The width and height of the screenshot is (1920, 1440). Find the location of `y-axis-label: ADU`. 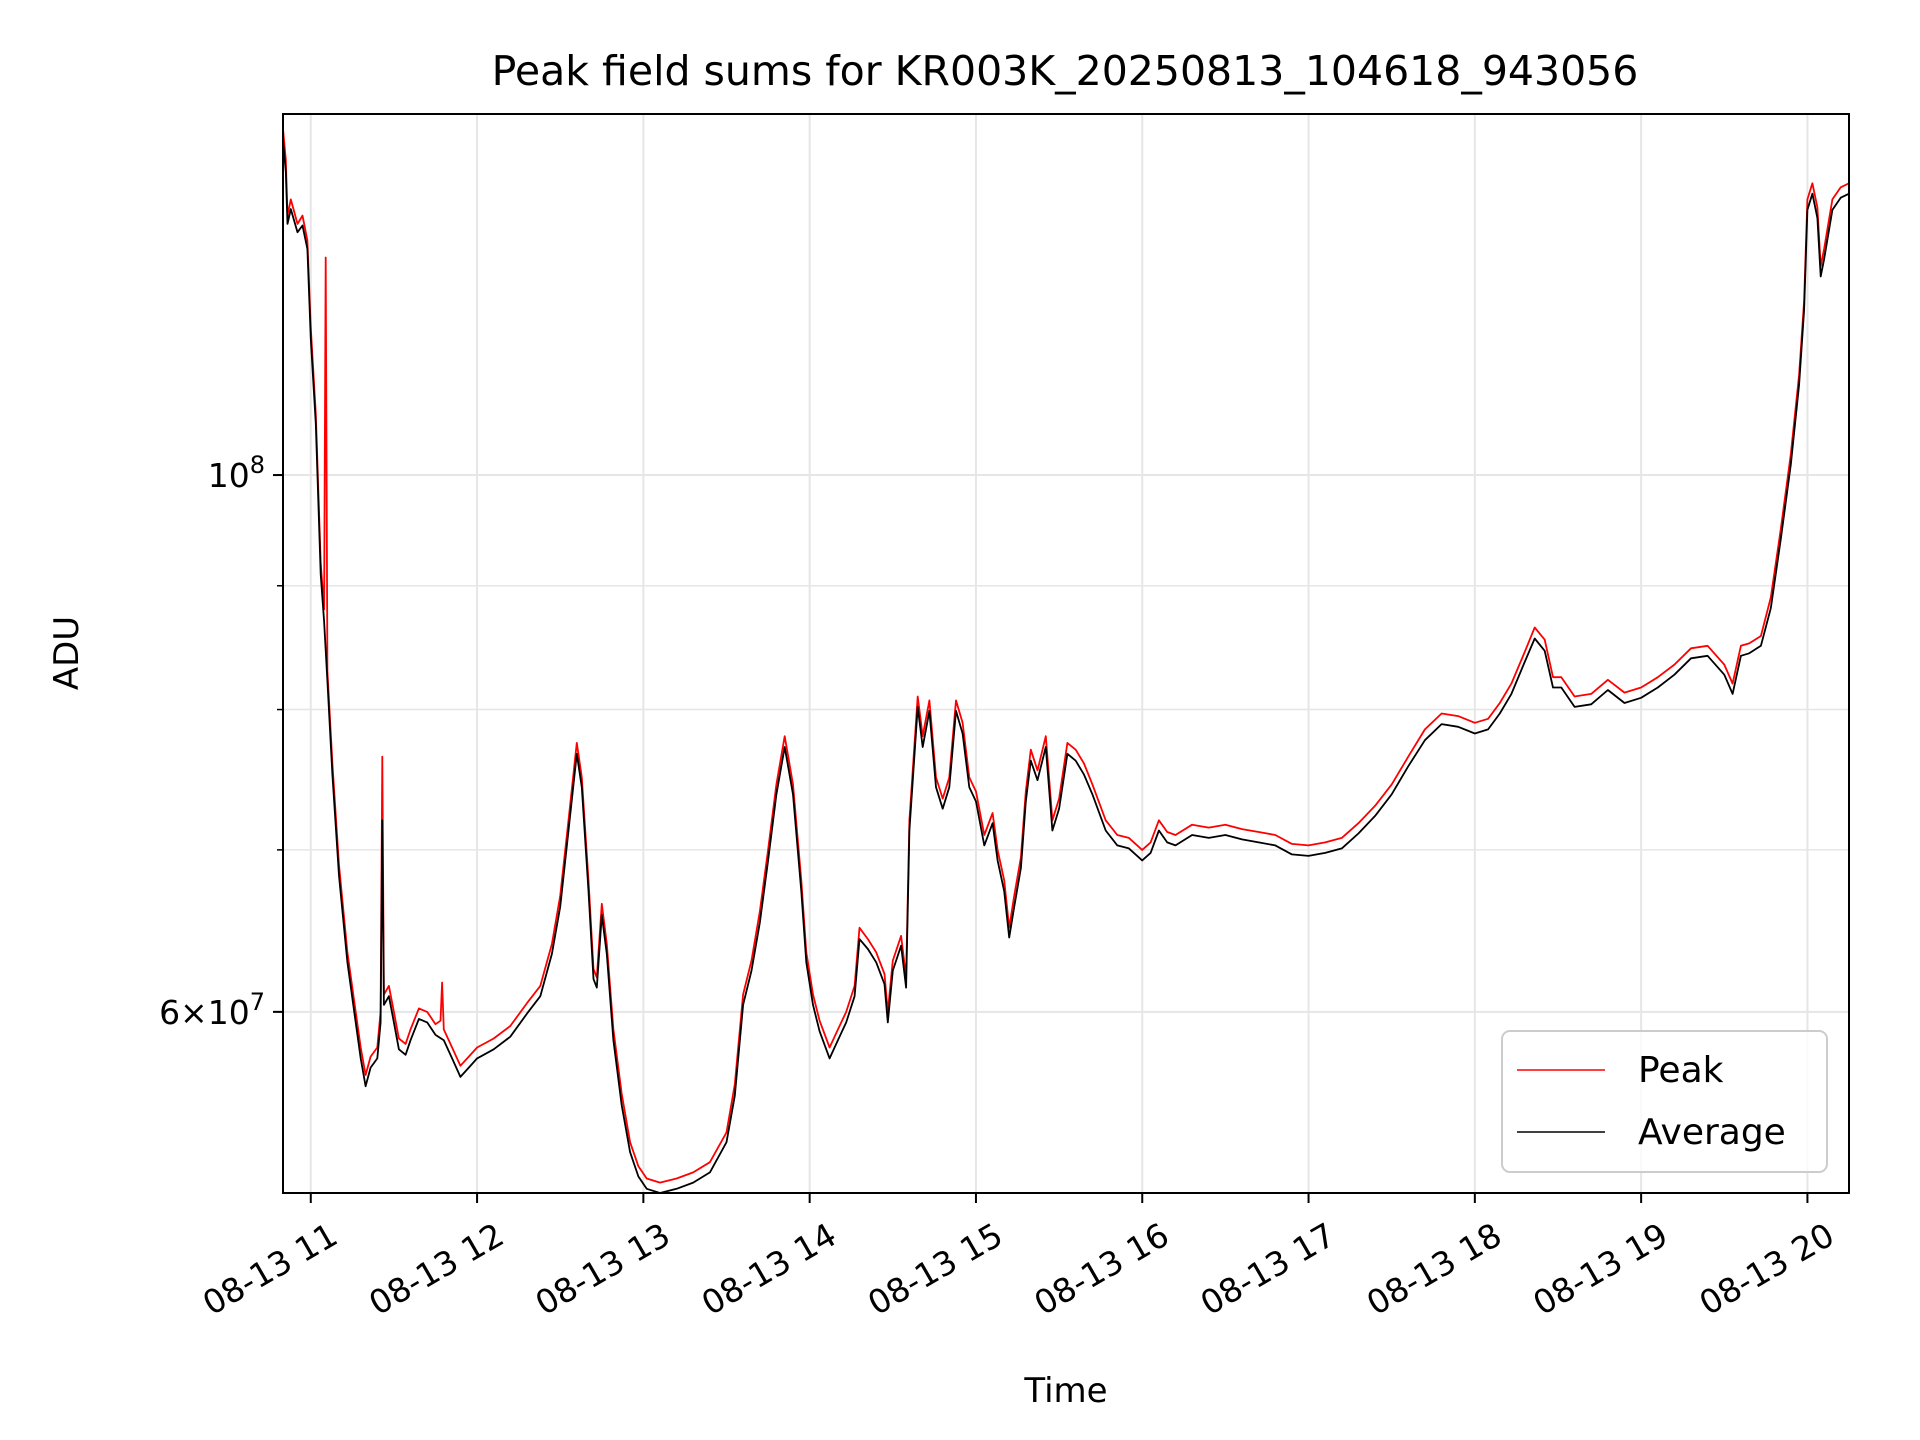

y-axis-label: ADU is located at coordinates (67, 653).